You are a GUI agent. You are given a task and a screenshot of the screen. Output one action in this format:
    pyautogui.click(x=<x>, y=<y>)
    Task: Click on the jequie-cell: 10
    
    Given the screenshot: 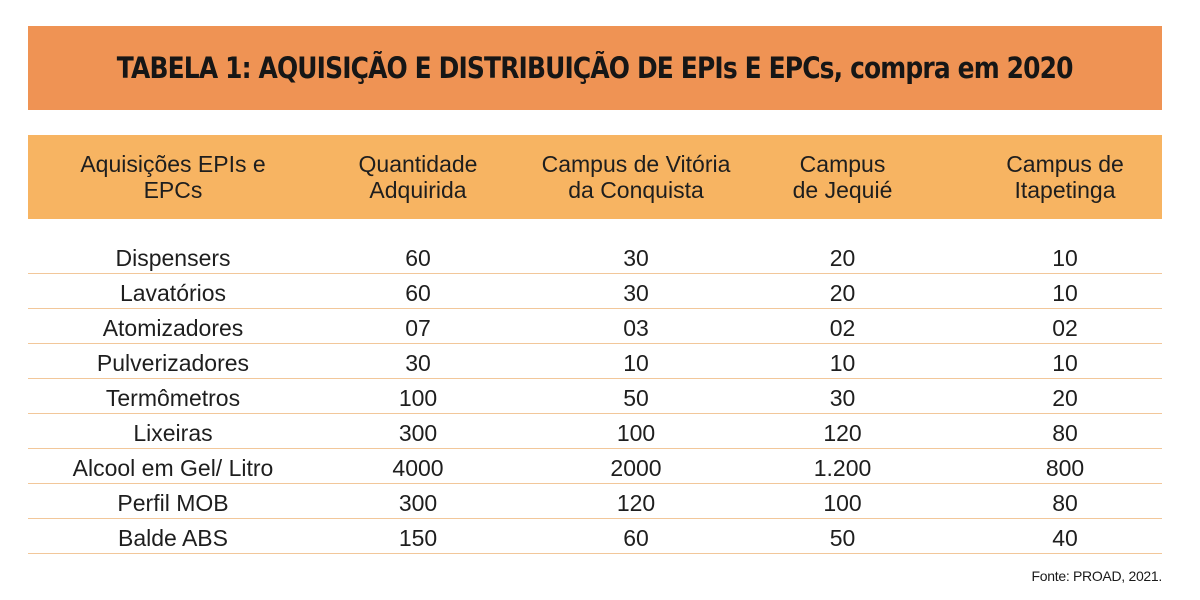 What is the action you would take?
    pyautogui.click(x=842, y=363)
    